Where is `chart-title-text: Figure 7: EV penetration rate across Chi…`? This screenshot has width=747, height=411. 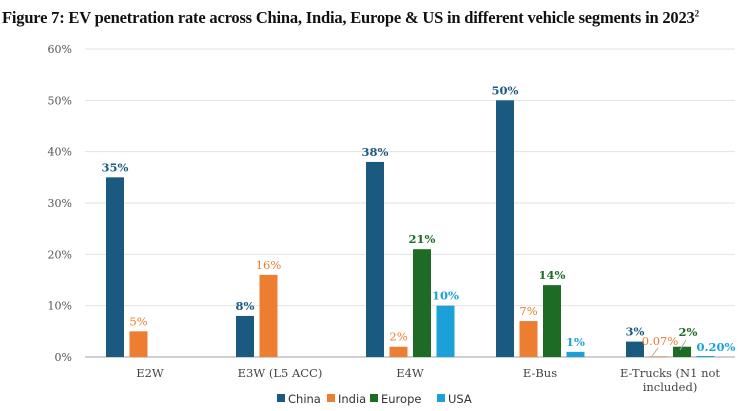
chart-title-text: Figure 7: EV penetration rate across Chi… is located at coordinates (348, 17).